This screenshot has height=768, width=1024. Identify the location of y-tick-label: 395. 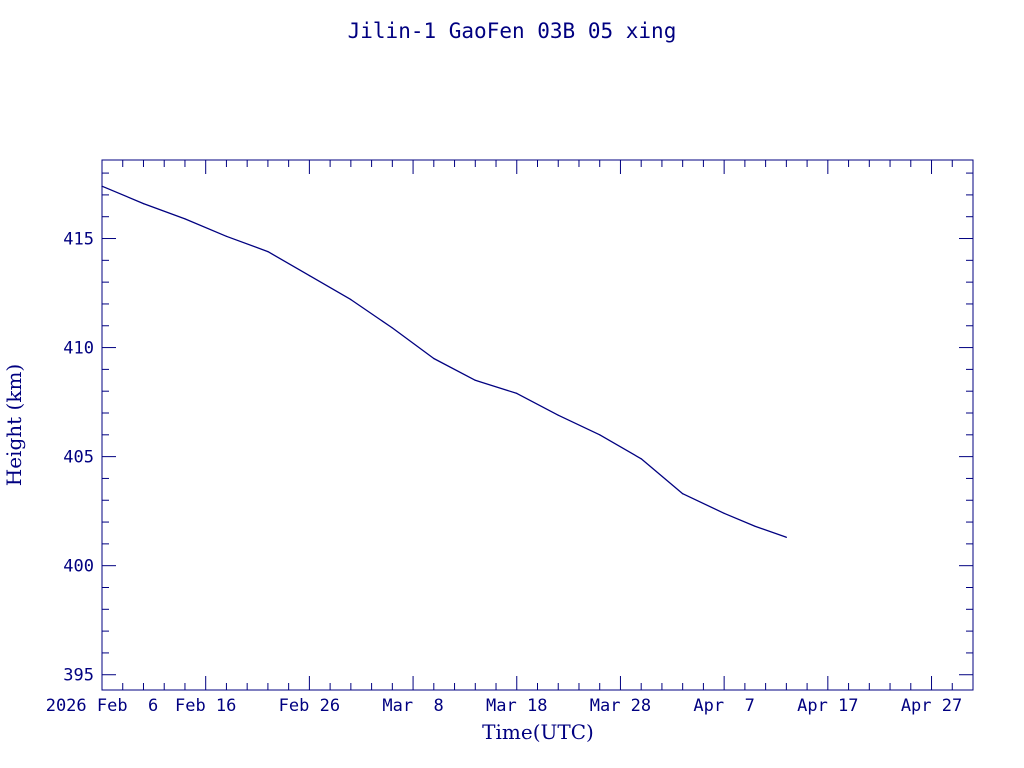
(78, 676).